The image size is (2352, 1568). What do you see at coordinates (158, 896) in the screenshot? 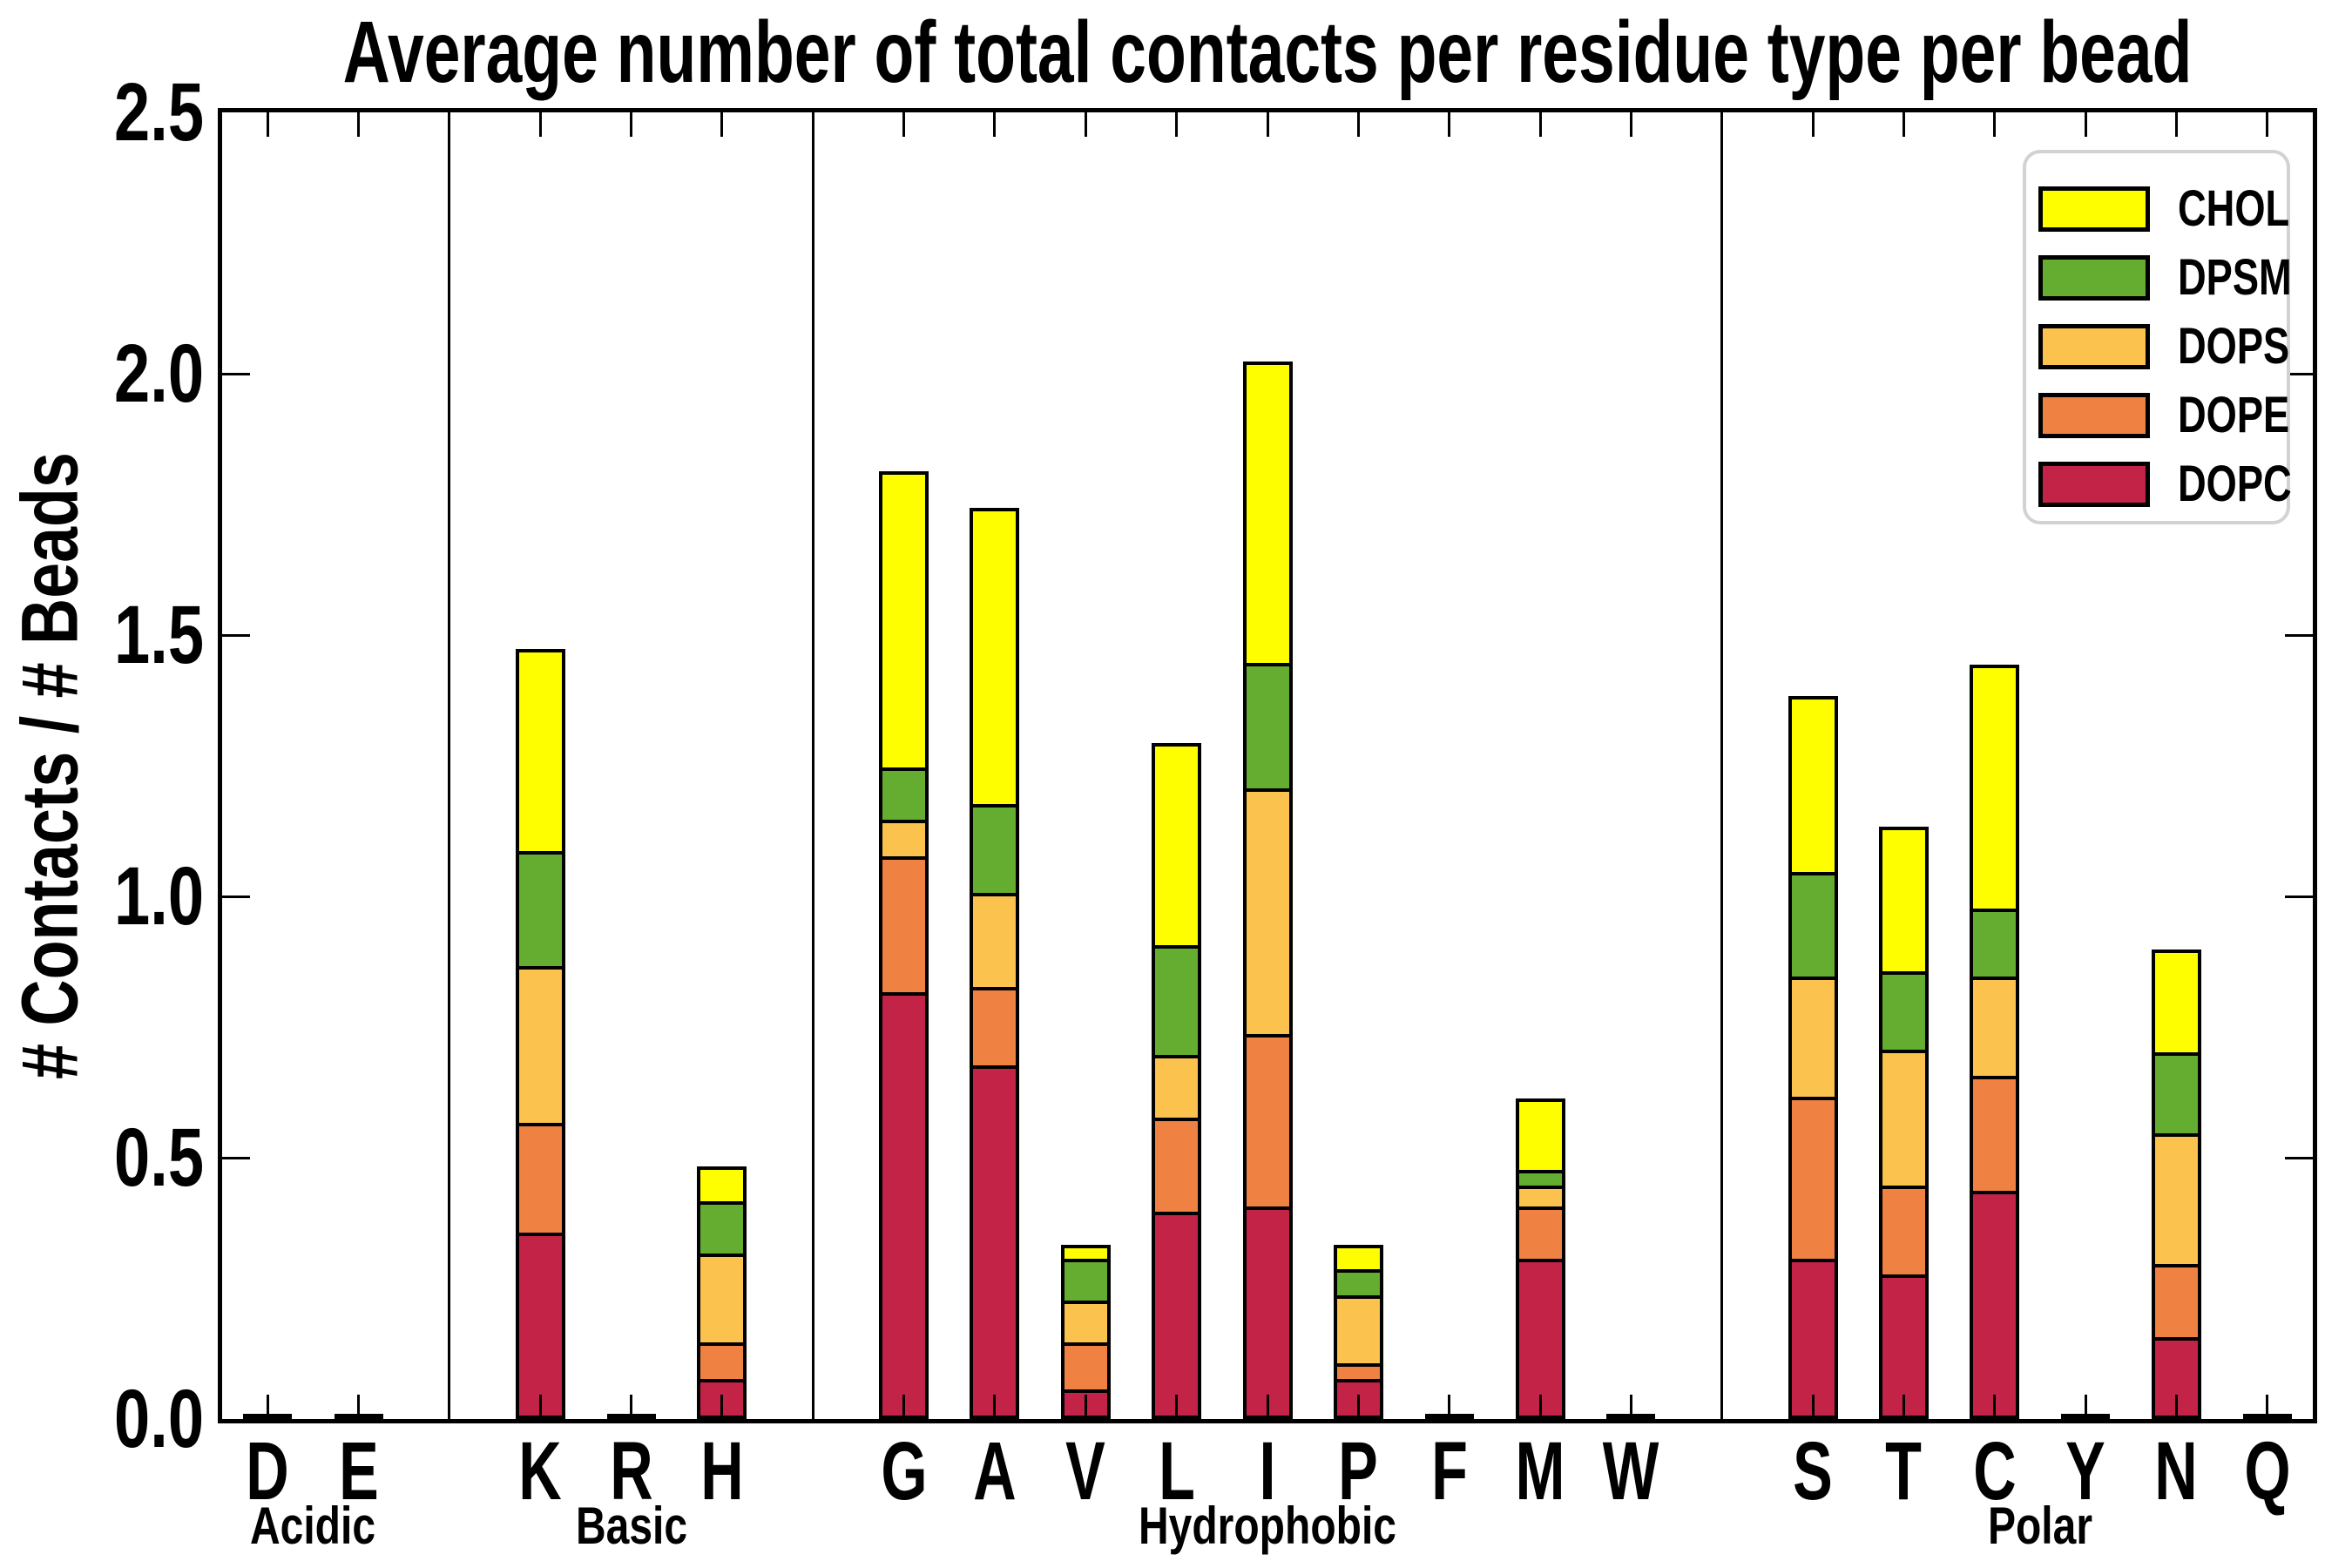
I see `y-tick-label-text: 1.0` at bounding box center [158, 896].